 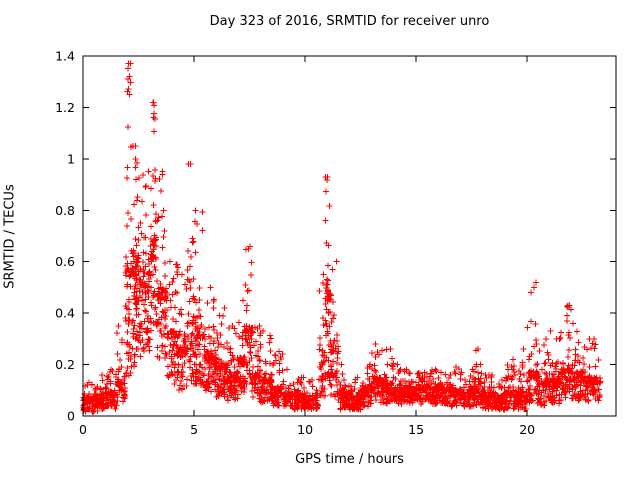 What do you see at coordinates (10, 236) in the screenshot?
I see `y-axis-label: SRMTID / TECUs` at bounding box center [10, 236].